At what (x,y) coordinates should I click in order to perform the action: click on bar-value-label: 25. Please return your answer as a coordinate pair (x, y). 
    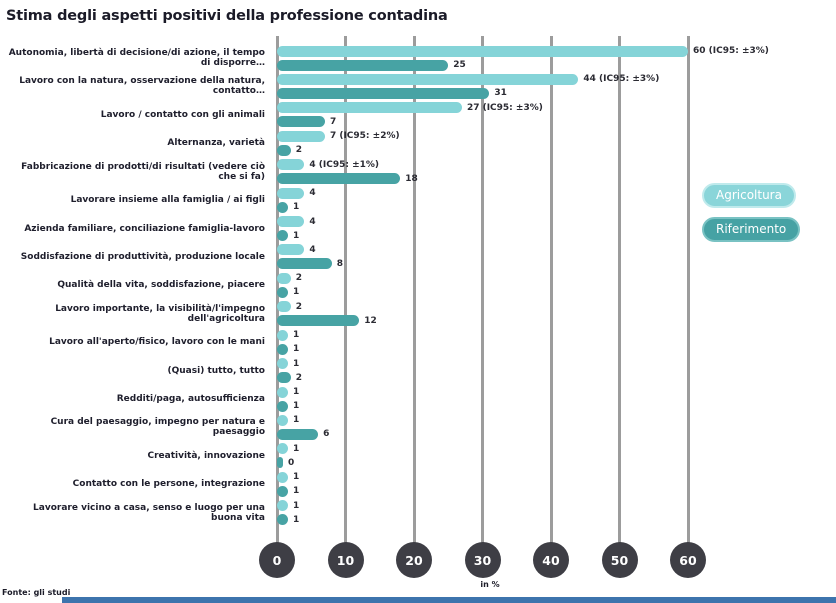
    Looking at the image, I should click on (459, 65).